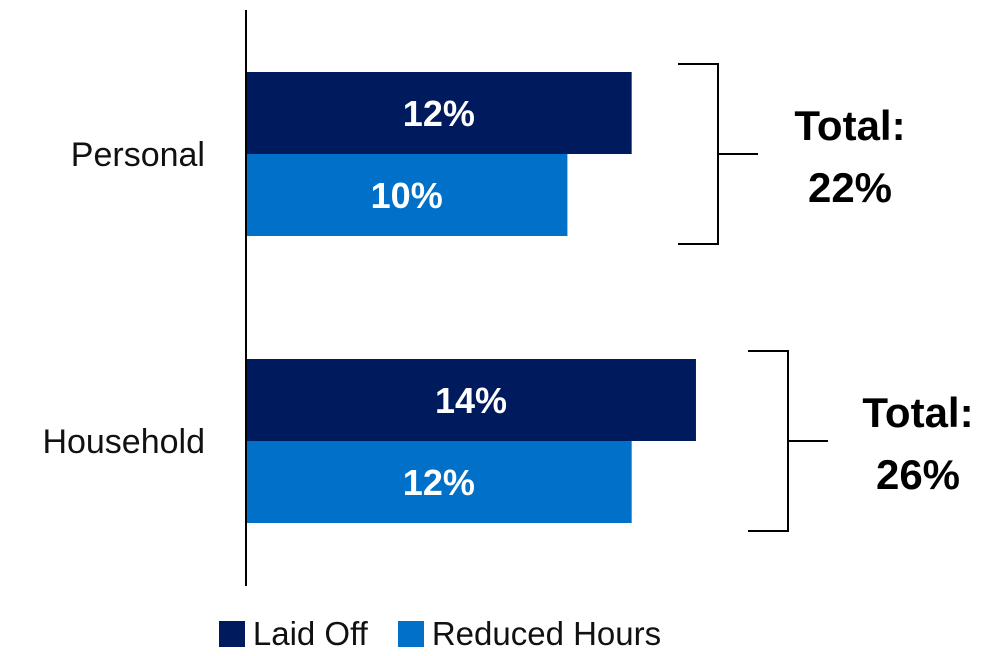 This screenshot has height=656, width=1004. Describe the element at coordinates (850, 187) in the screenshot. I see `total-label-personal-line2: 22%` at that location.